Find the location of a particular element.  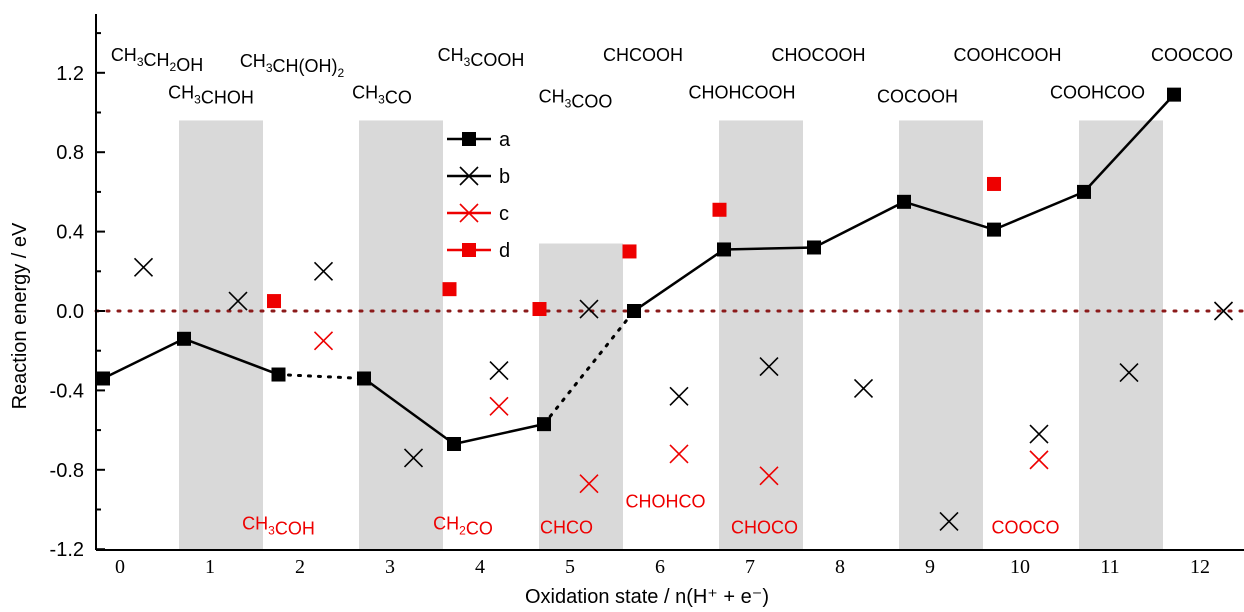

x-tick-label: 0 is located at coordinates (120, 567).